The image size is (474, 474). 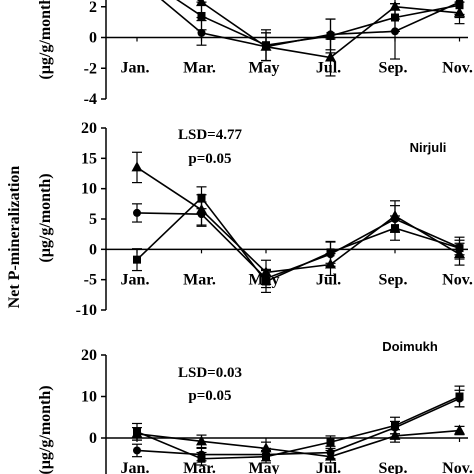 What do you see at coordinates (298, 239) in the screenshot?
I see `middle-series-square-line` at bounding box center [298, 239].